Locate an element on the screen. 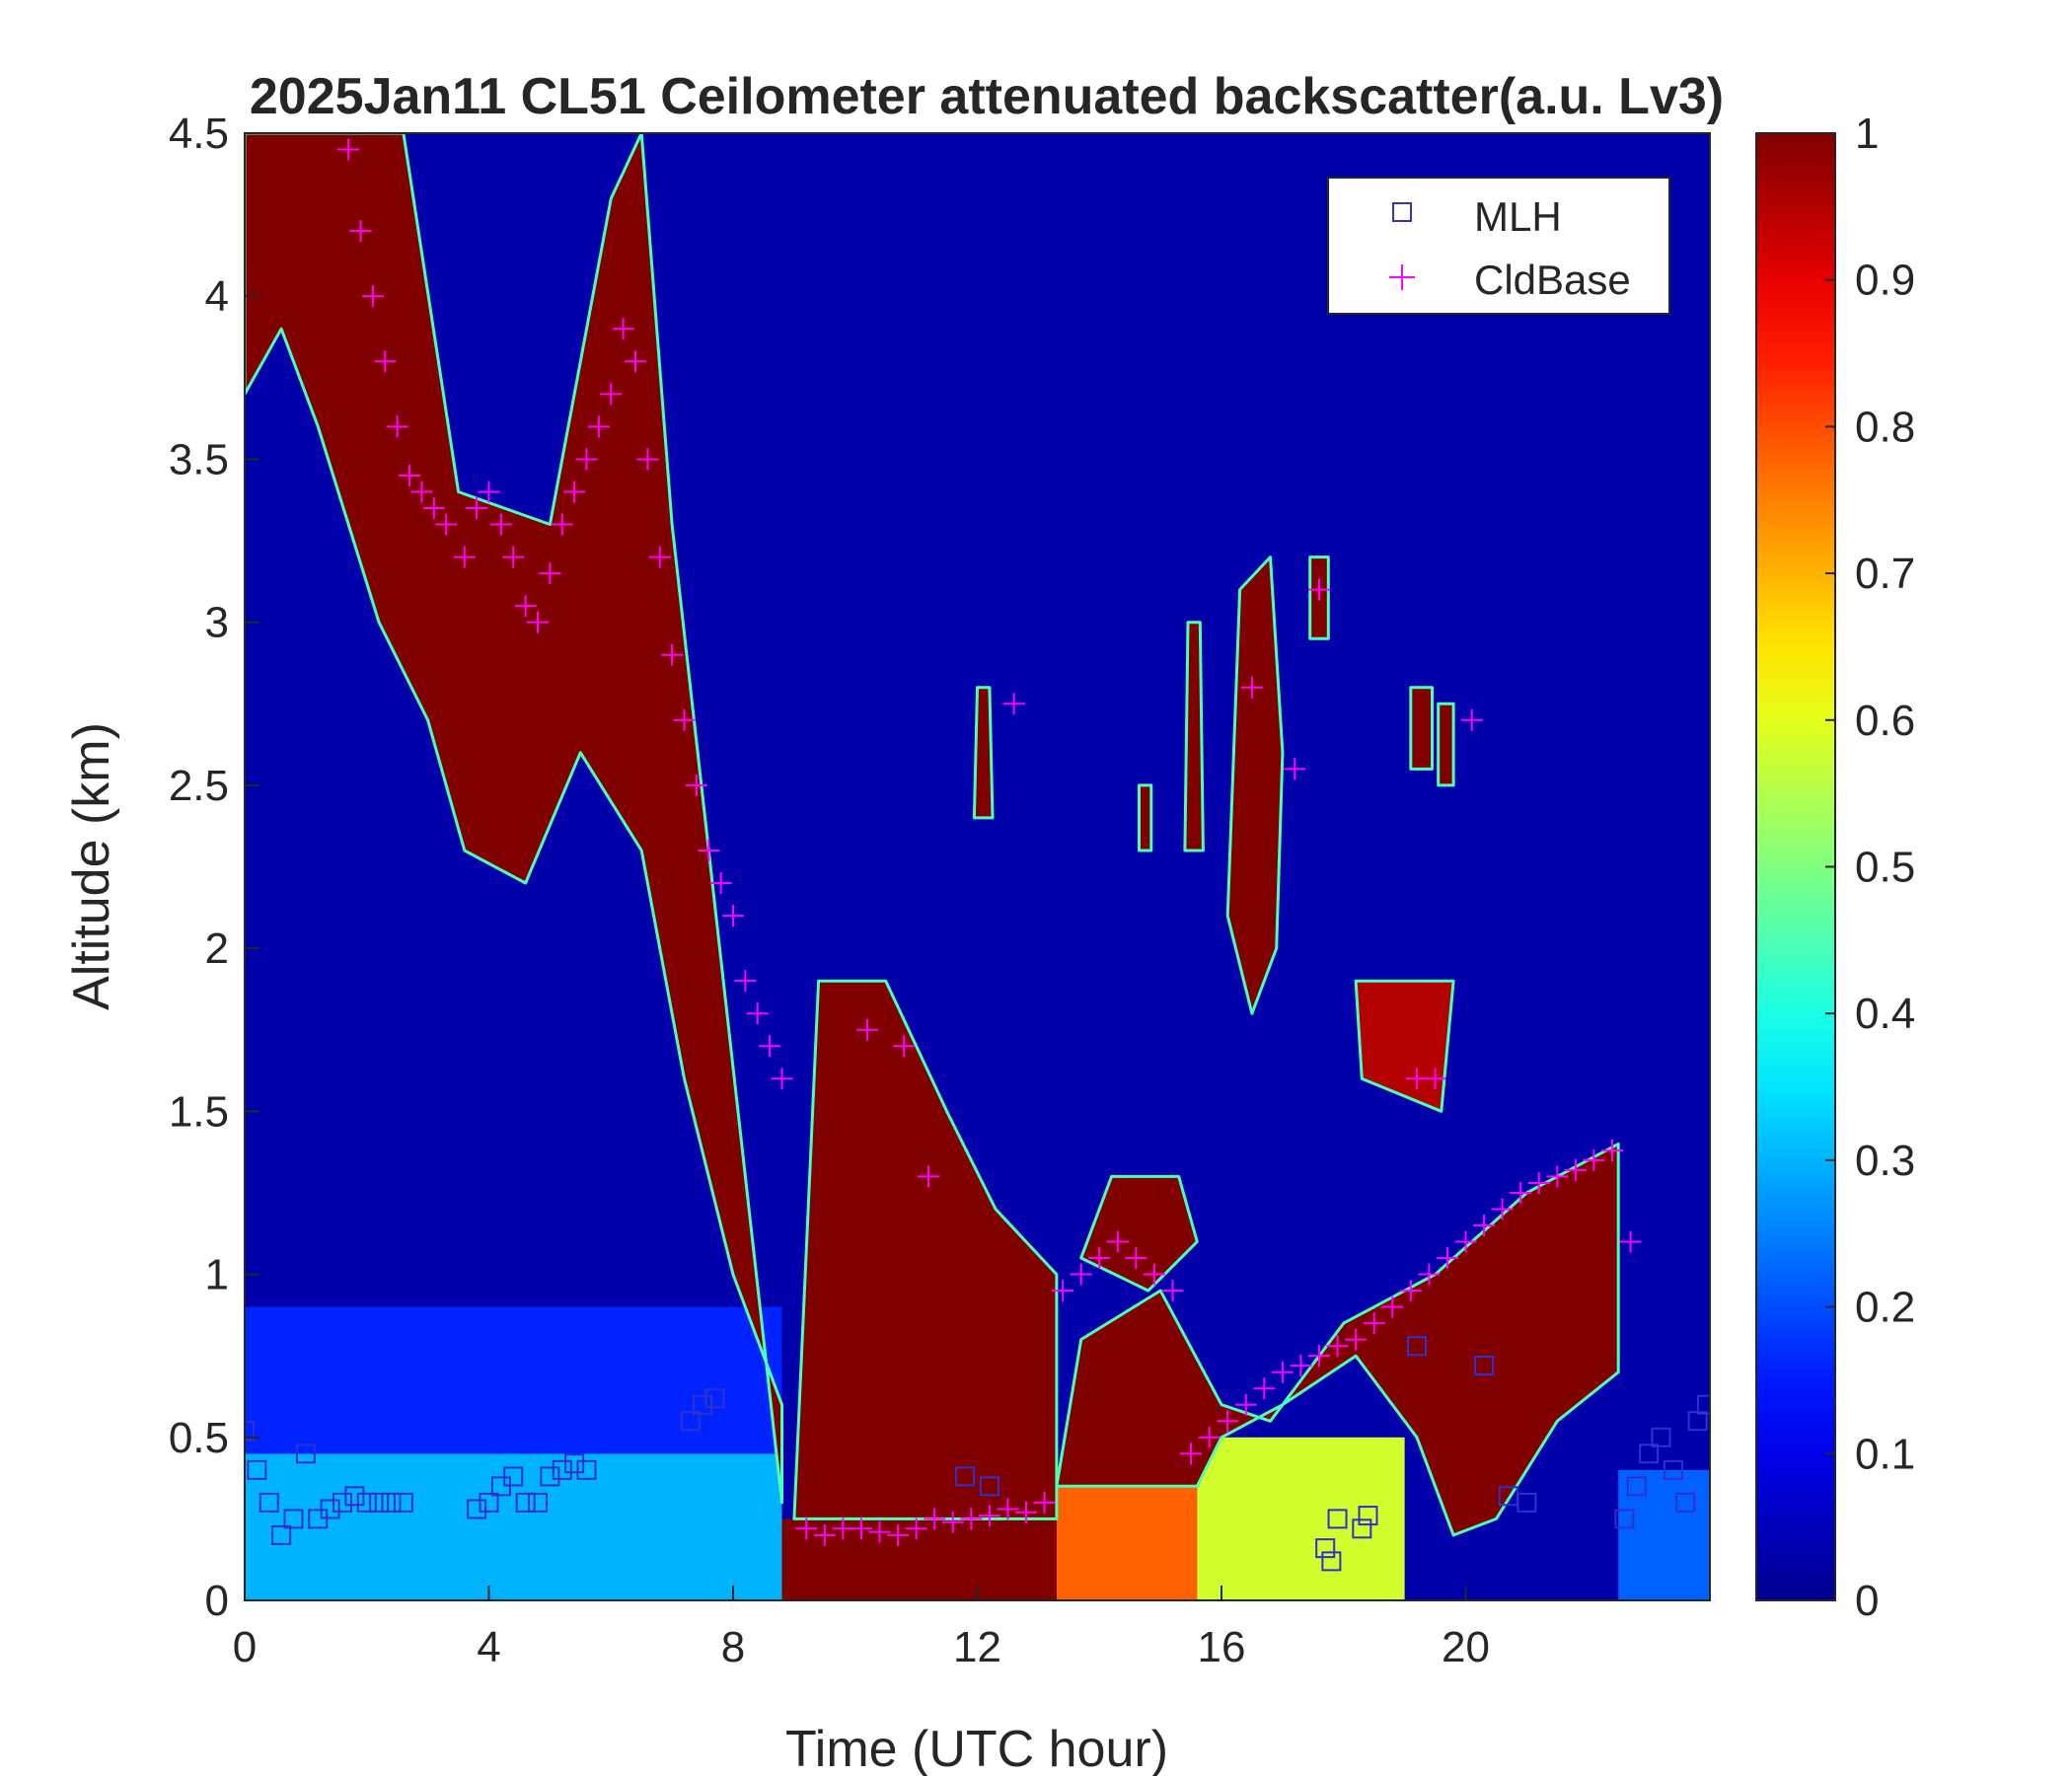 Image resolution: width=2072 pixels, height=1776 pixels. colorbar-ticks: 0 0.1 0.2 0.3 0.4 0.5 0.6 0.7 0.8 0.9 1 is located at coordinates (1870, 868).